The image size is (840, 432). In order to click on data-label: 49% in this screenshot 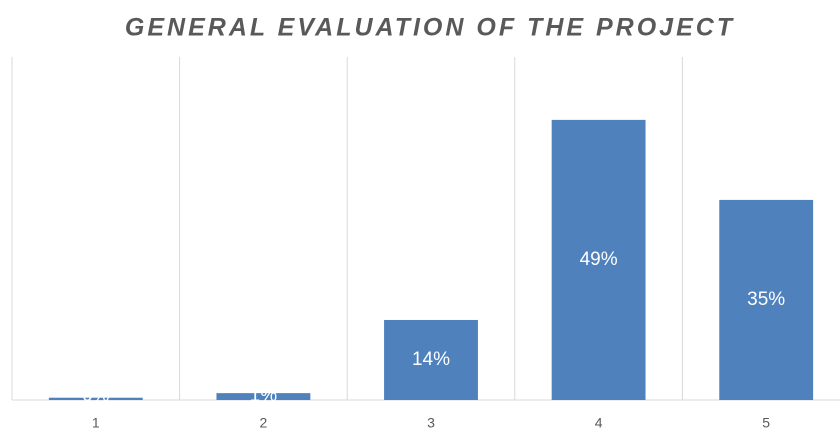, I will do `click(599, 259)`.